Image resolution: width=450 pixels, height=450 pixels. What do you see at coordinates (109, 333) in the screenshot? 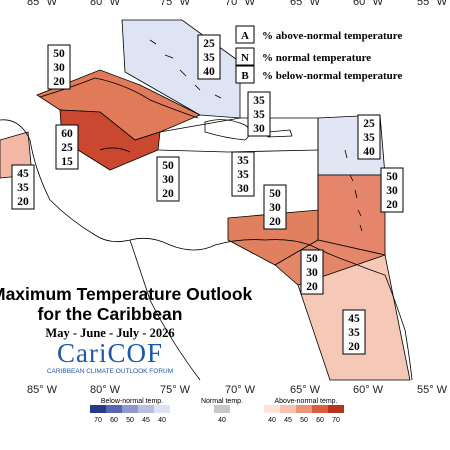
I see `season: May - June - July - 2026` at bounding box center [109, 333].